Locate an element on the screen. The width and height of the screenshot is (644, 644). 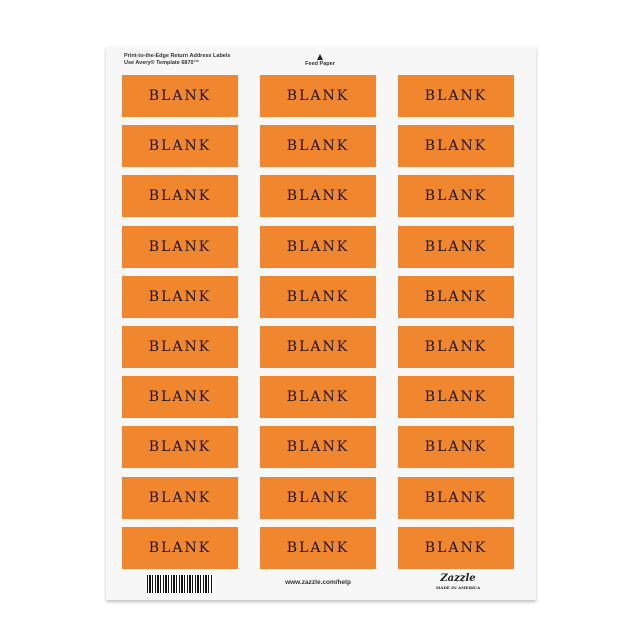
feed-paper-indicator: Feed Paper is located at coordinates (320, 60).